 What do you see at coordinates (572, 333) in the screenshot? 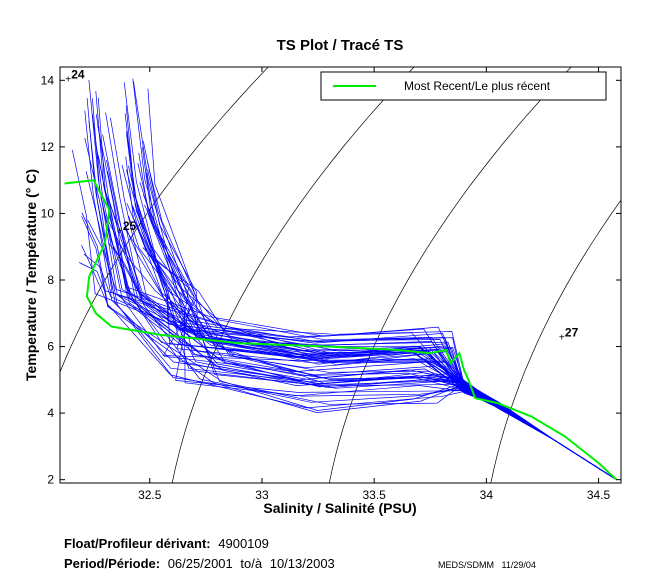
I see `density-contour-label: 27` at bounding box center [572, 333].